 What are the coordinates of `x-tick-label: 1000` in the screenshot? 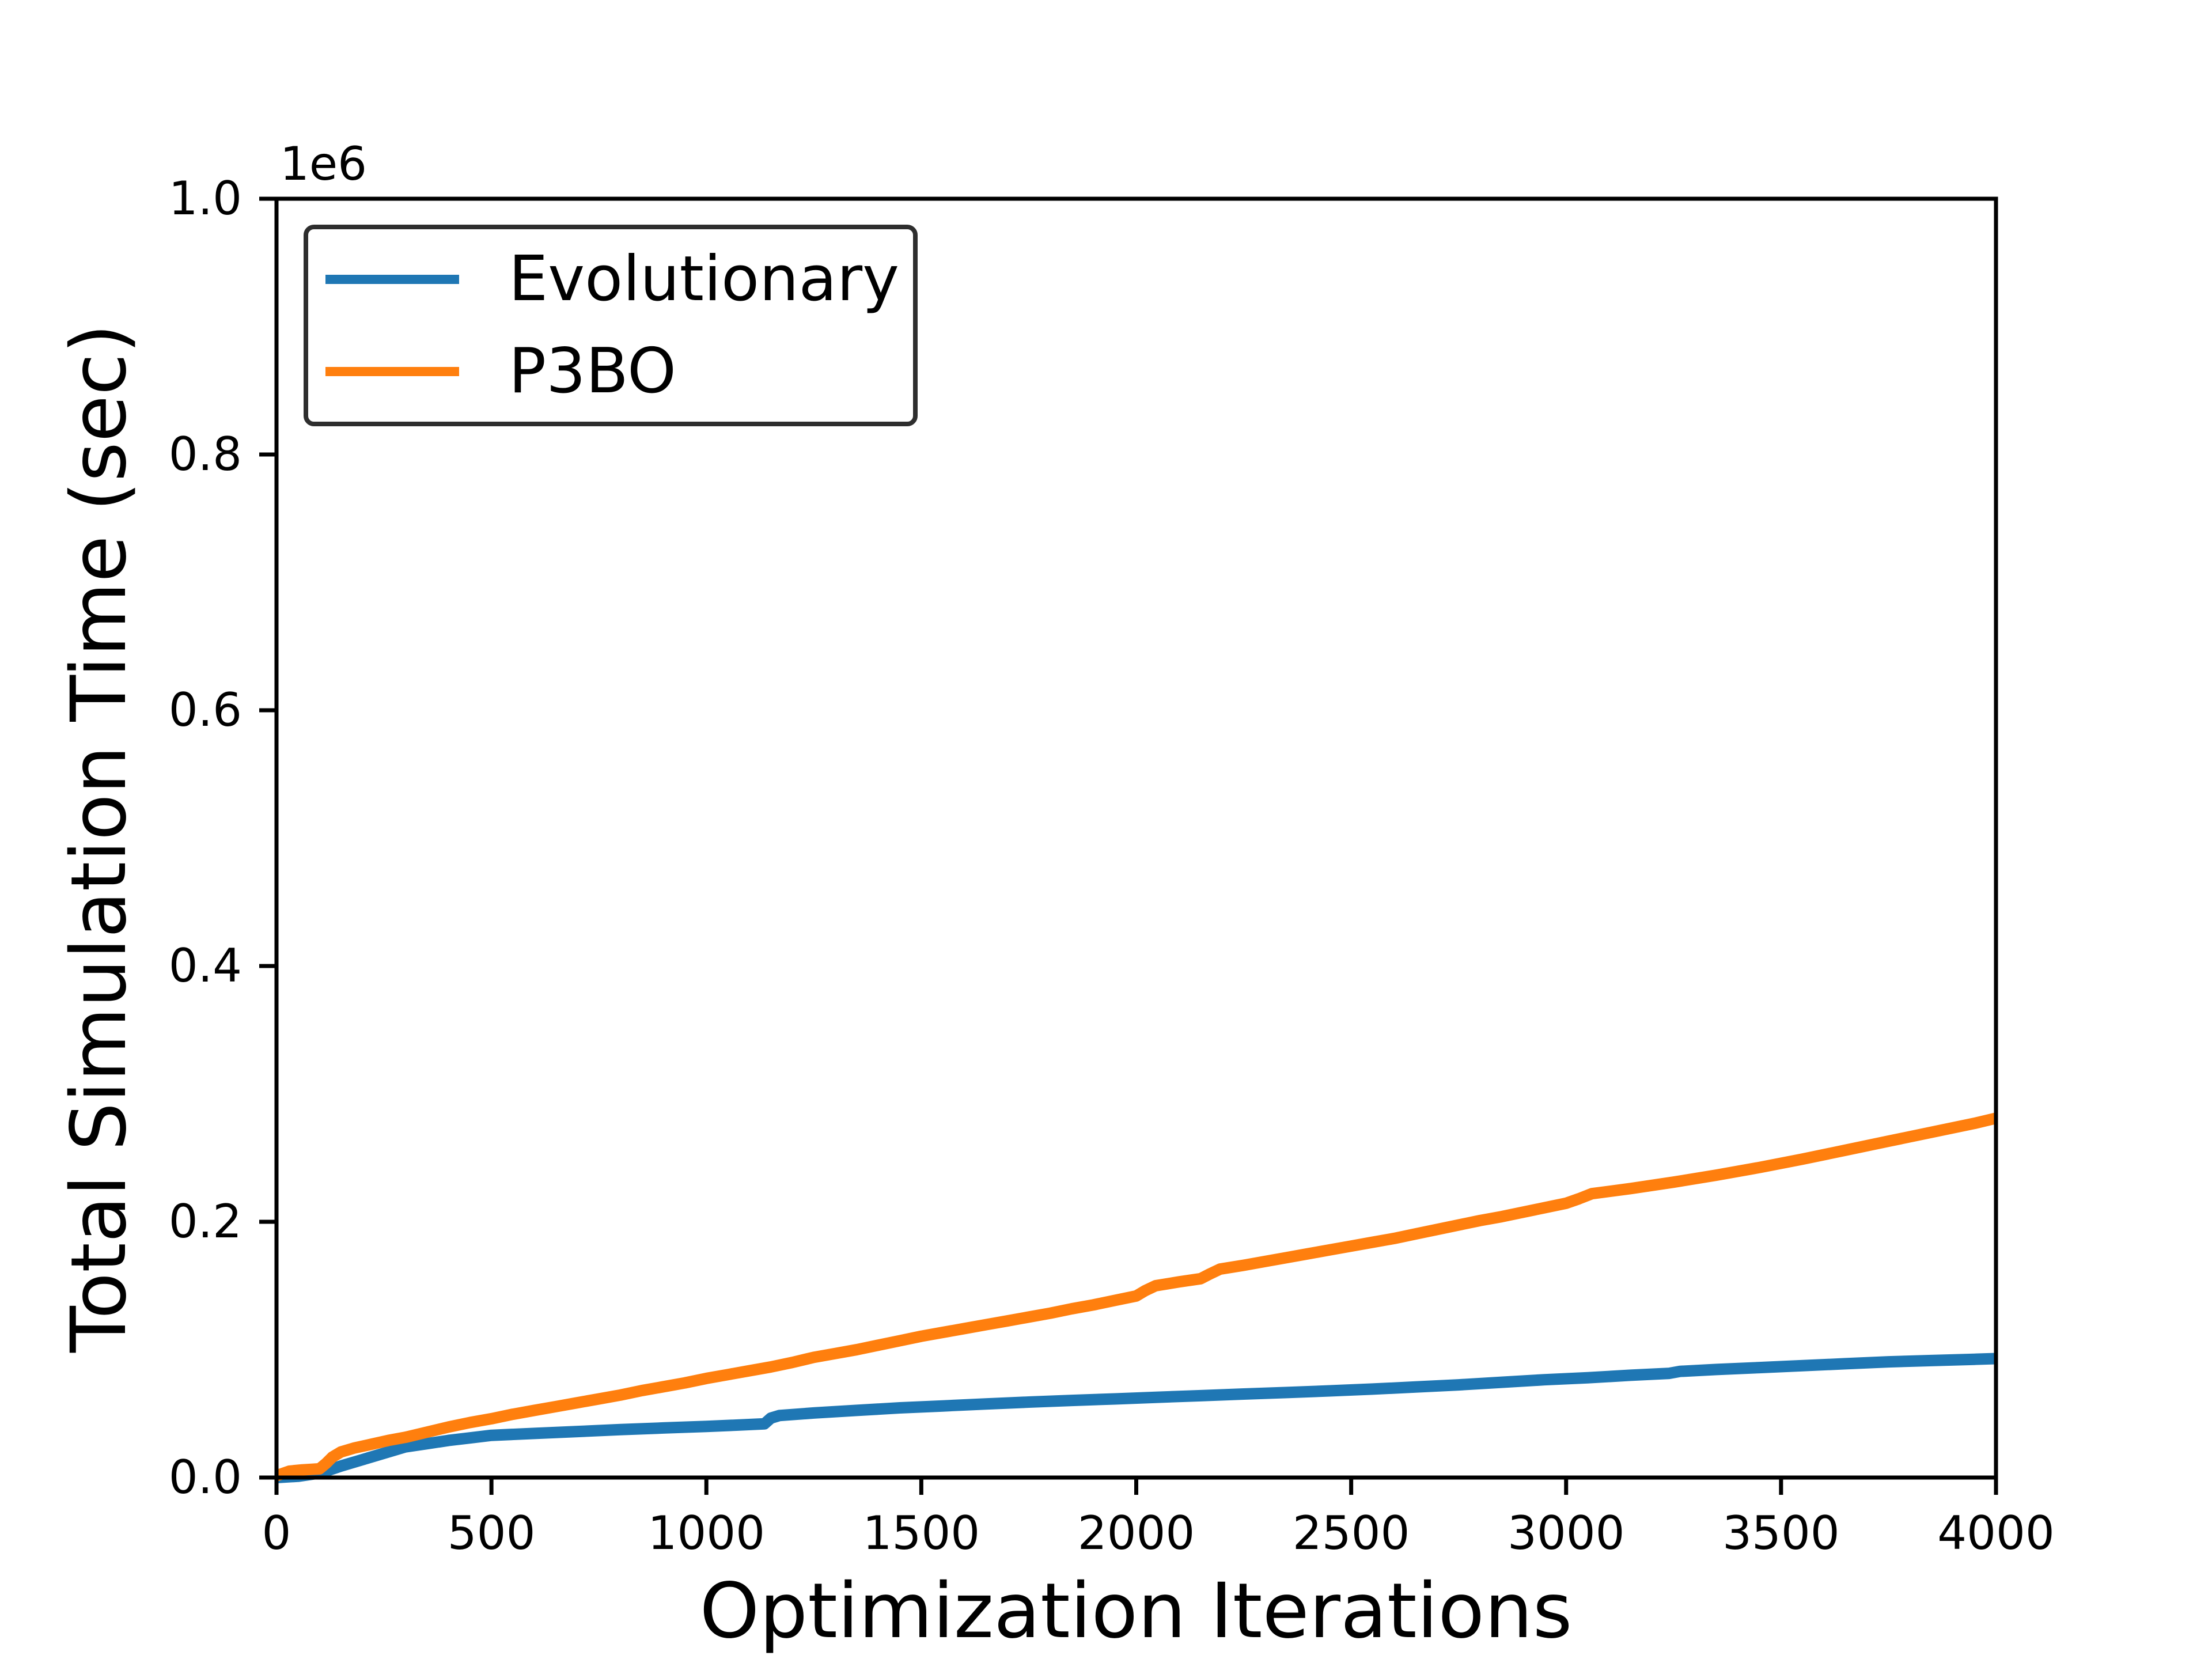 It's located at (706, 1533).